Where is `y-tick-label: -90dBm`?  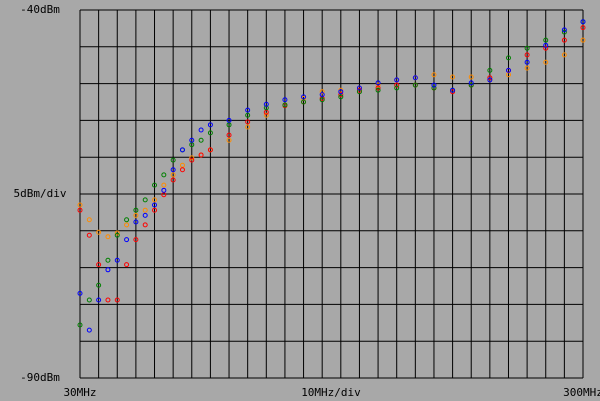
y-tick-label: -90dBm is located at coordinates (40, 377).